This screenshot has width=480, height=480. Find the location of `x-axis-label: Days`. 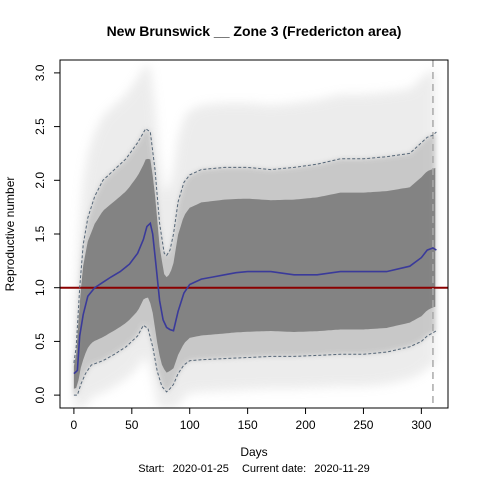

x-axis-label: Days is located at coordinates (253, 452).